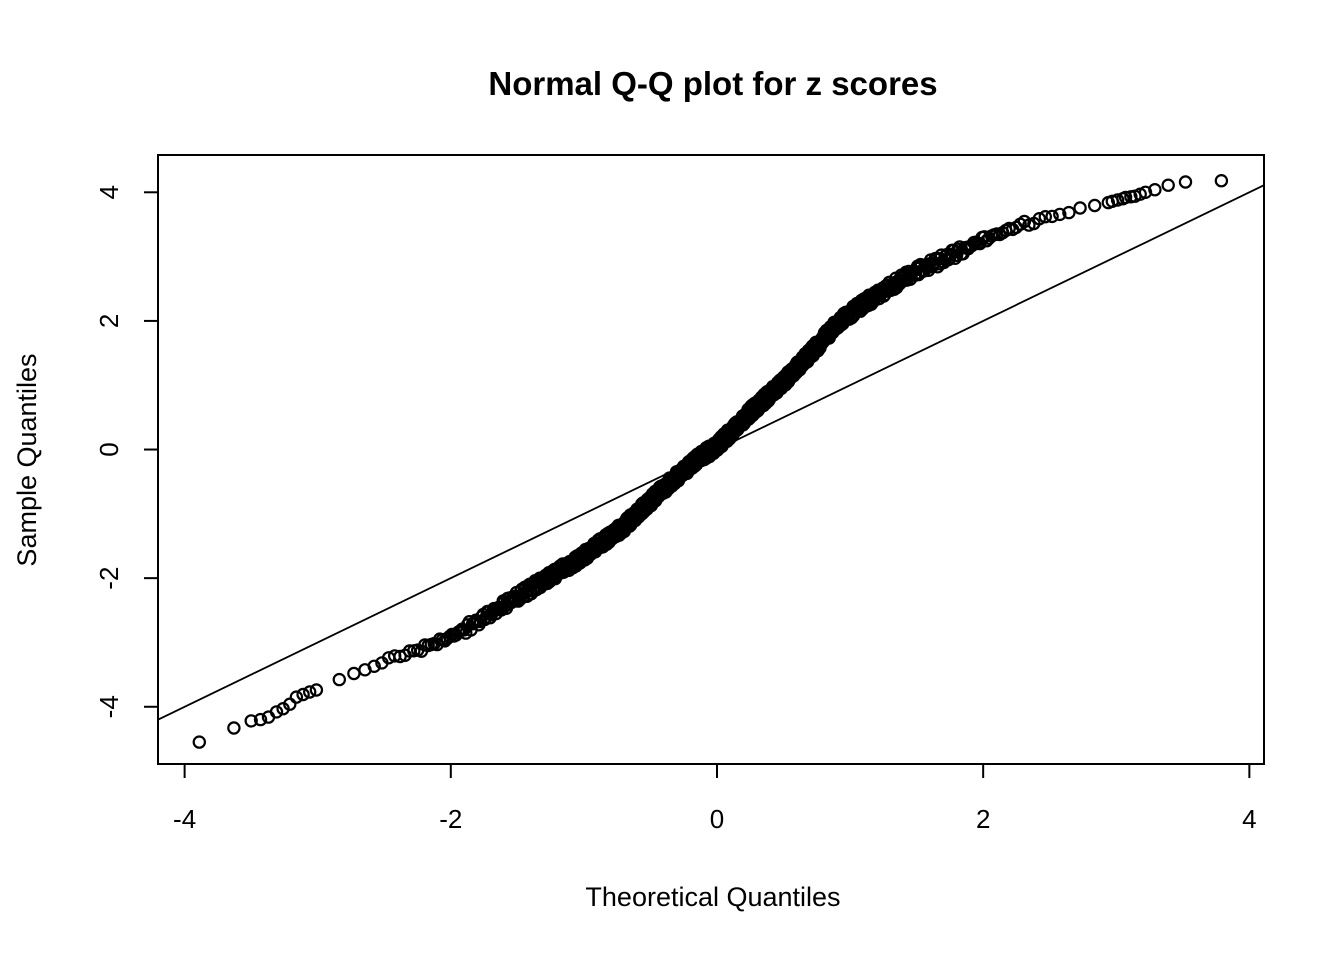 This screenshot has width=1344, height=965. I want to click on x-tick-label: -2, so click(450, 819).